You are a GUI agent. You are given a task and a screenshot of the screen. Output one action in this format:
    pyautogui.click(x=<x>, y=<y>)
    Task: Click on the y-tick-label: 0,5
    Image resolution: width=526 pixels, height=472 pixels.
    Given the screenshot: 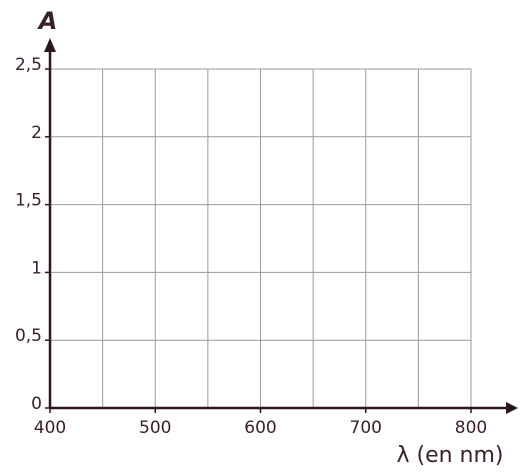 What is the action you would take?
    pyautogui.click(x=28, y=336)
    